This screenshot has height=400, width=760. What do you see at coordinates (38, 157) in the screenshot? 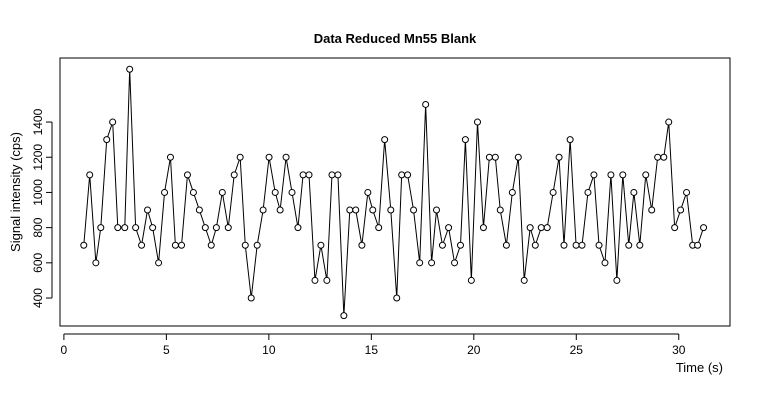
I see `y-tick-label: 1200` at bounding box center [38, 157].